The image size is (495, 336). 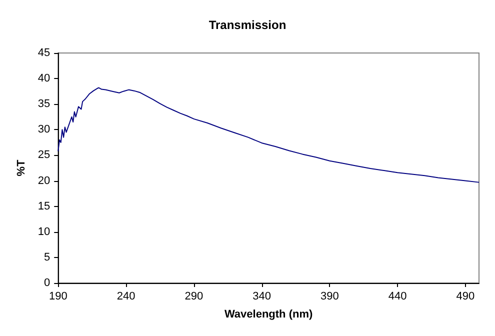 What do you see at coordinates (261, 296) in the screenshot?
I see `x-tick-label: 340` at bounding box center [261, 296].